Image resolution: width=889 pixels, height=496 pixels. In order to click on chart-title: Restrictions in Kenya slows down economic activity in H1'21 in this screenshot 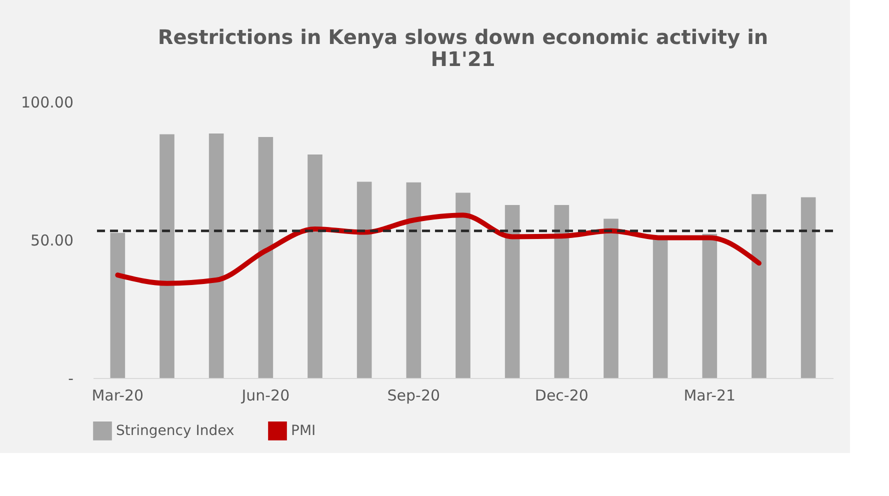, I will do `click(463, 48)`.